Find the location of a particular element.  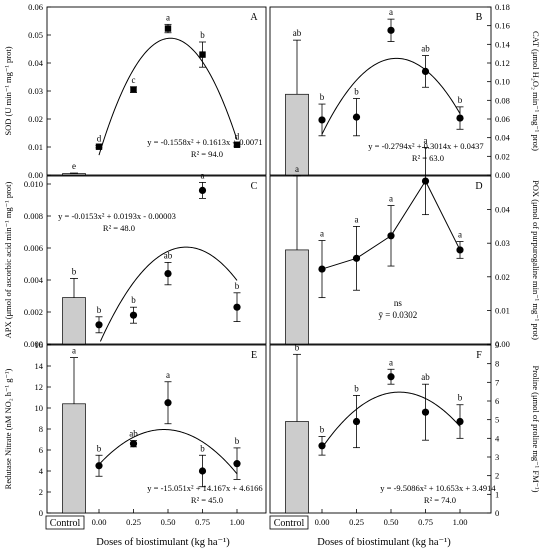

r-squared: R² = 74.0 is located at coordinates (440, 500).